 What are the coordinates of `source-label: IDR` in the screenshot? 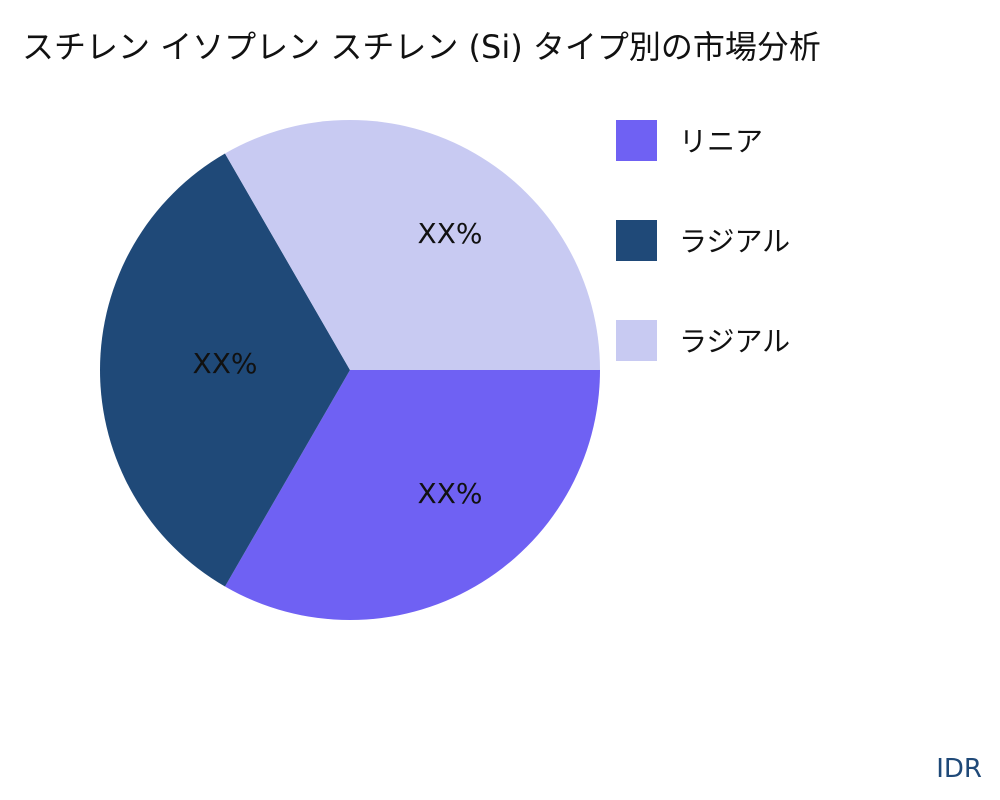 It's located at (959, 769).